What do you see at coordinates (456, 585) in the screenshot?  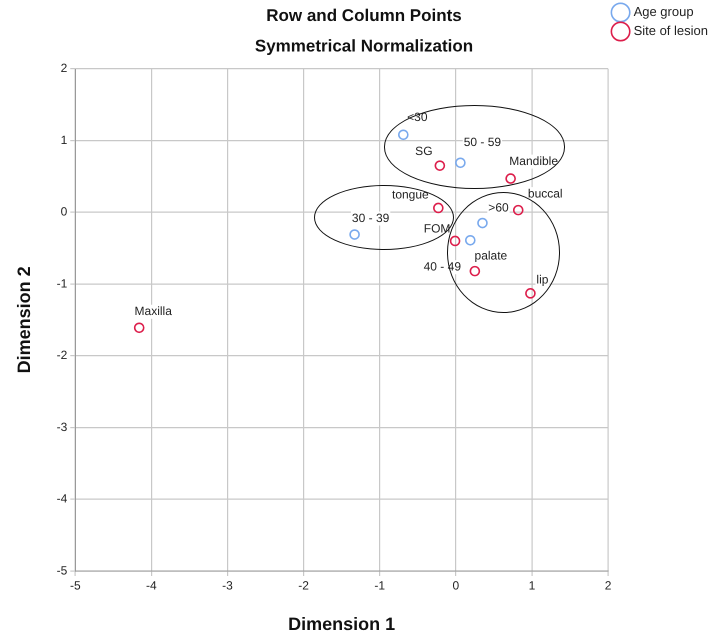 I see `x-tick-label: 0` at bounding box center [456, 585].